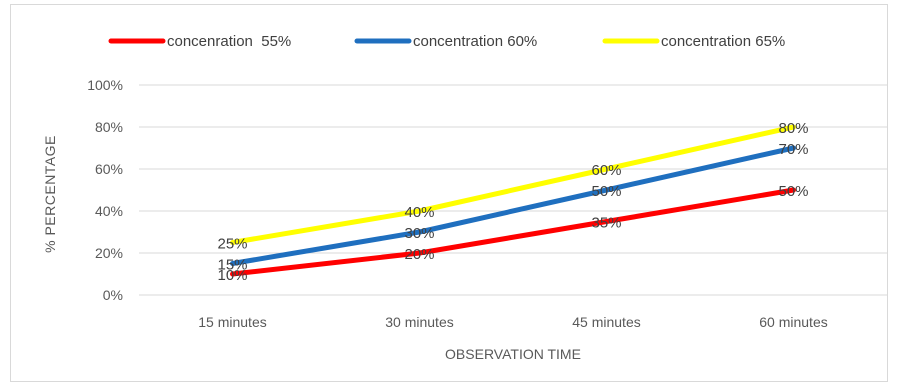  I want to click on y-tick-label: 100%, so click(105, 85).